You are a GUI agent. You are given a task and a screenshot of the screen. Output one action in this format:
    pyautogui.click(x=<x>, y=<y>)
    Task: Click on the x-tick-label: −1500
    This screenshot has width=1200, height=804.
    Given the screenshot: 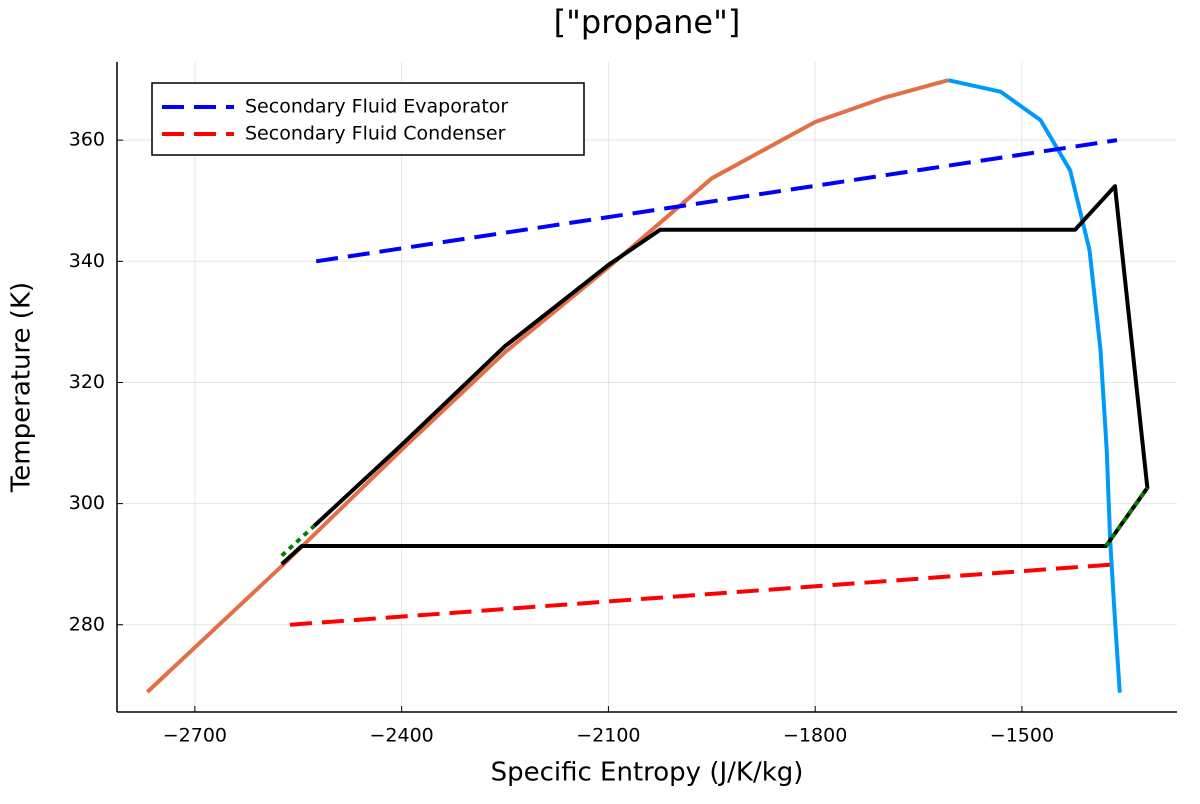 What is the action you would take?
    pyautogui.click(x=1022, y=736)
    